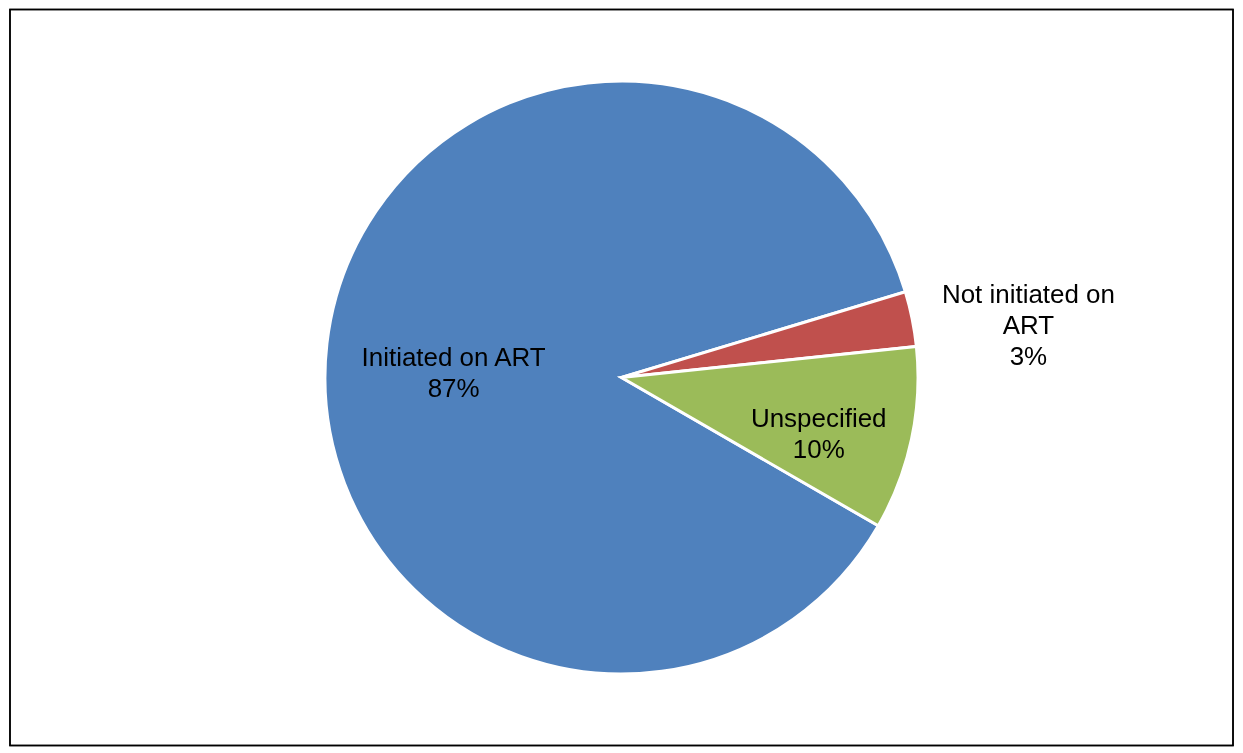 The height and width of the screenshot is (753, 1243). I want to click on slice-label: Not initiated on ART, so click(1028, 310).